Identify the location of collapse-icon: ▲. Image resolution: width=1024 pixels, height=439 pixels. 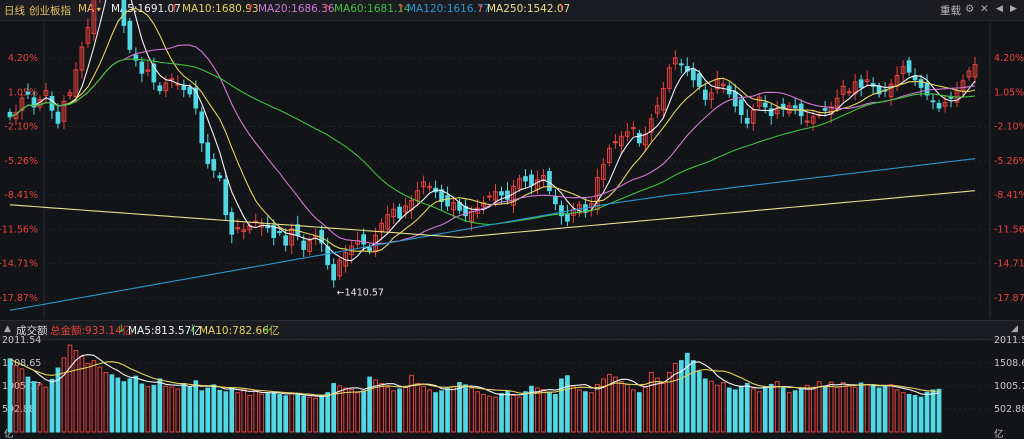
(7, 329).